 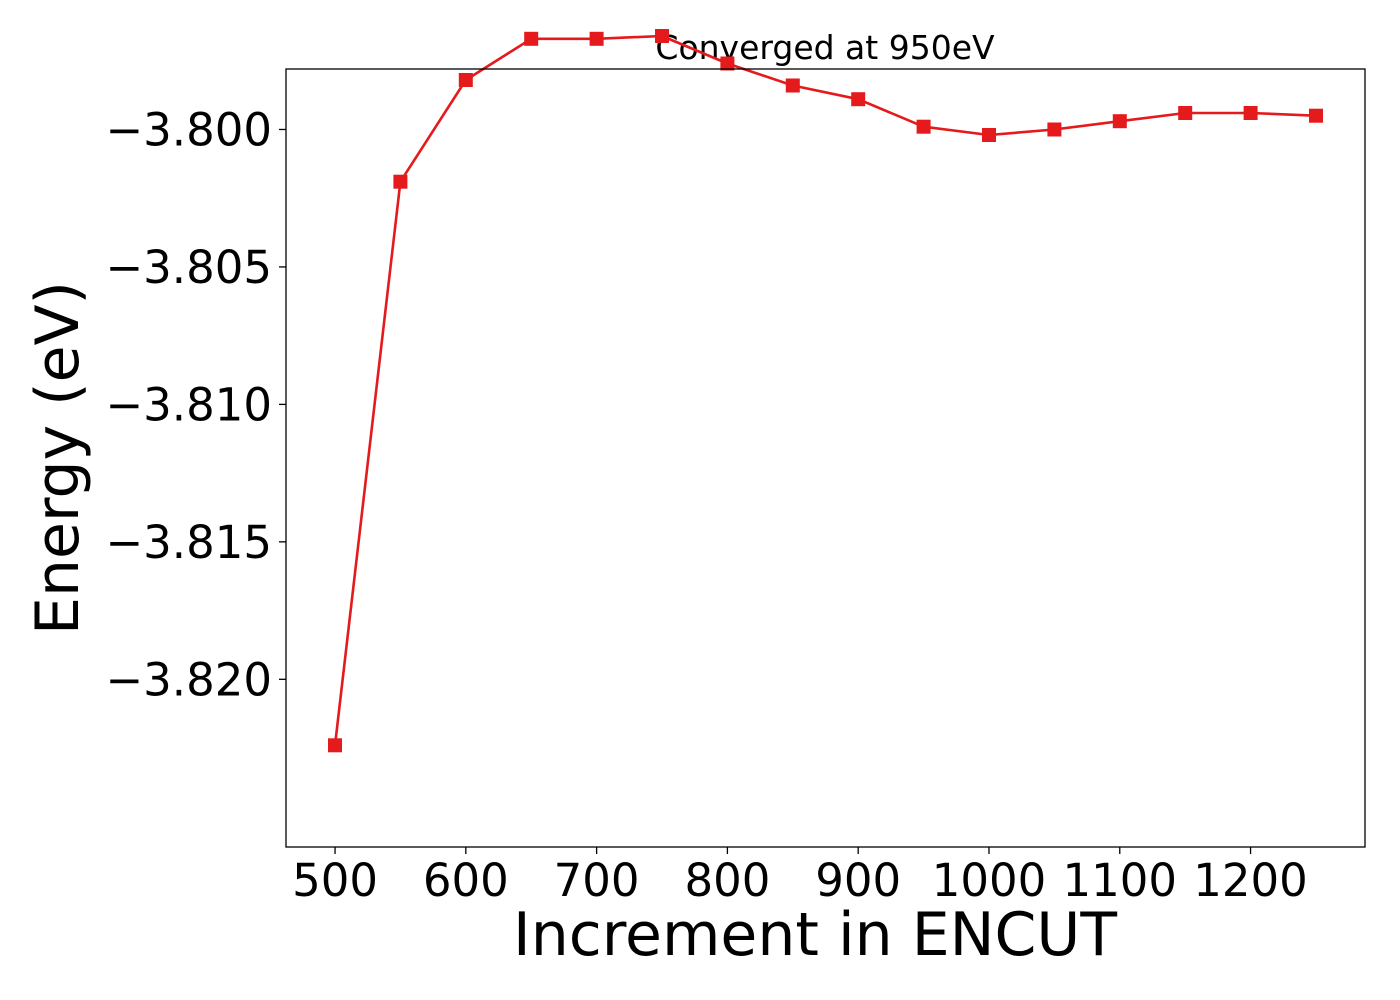 I want to click on x-tick-label: 600, so click(x=466, y=880).